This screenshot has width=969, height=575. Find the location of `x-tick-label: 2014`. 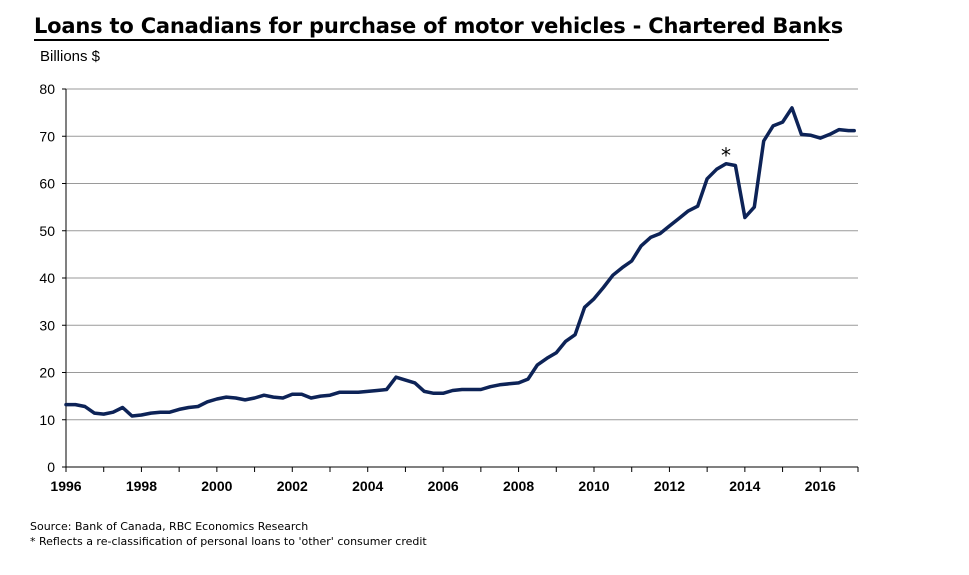

x-tick-label: 2014 is located at coordinates (744, 486).